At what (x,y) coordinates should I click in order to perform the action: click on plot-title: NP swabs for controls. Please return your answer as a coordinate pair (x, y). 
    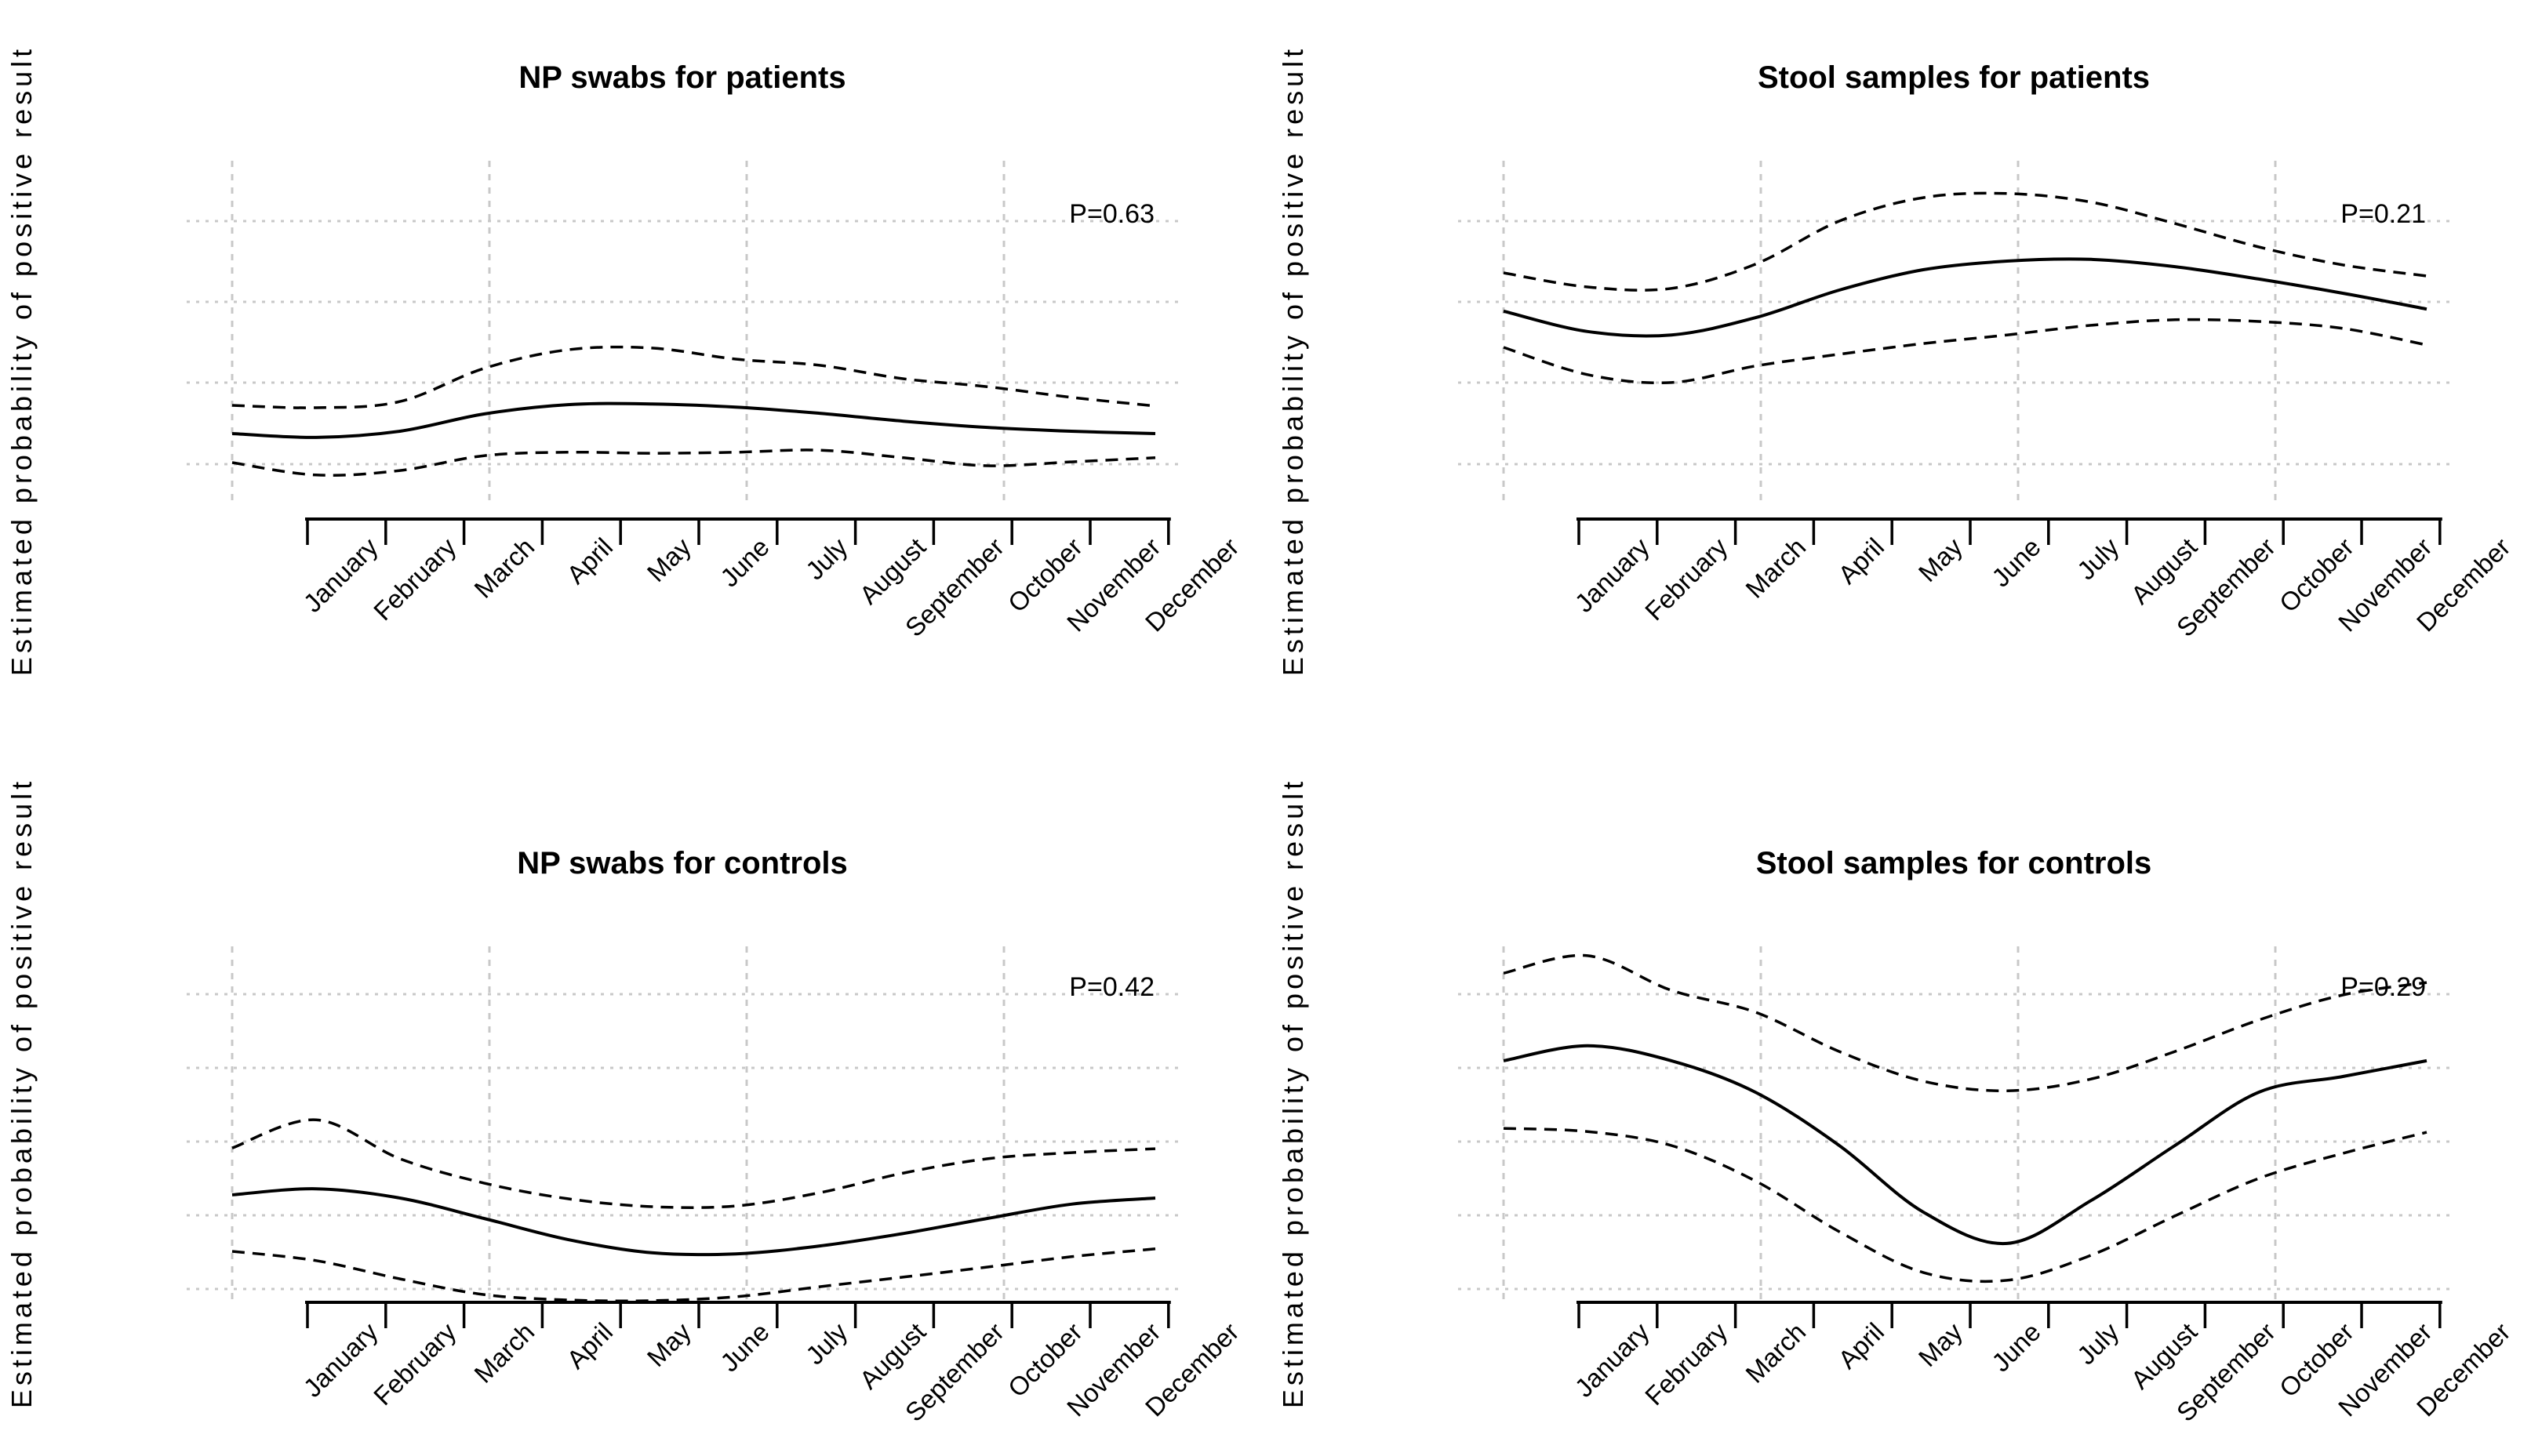
    Looking at the image, I should click on (682, 863).